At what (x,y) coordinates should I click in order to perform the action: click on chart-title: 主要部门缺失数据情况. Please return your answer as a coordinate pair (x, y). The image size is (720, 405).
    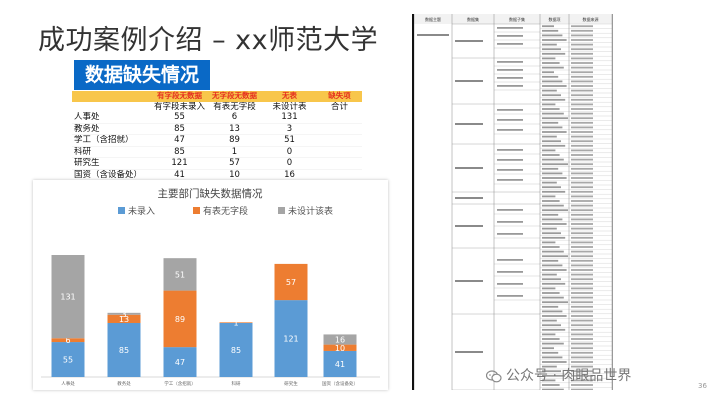
    Looking at the image, I should click on (210, 193).